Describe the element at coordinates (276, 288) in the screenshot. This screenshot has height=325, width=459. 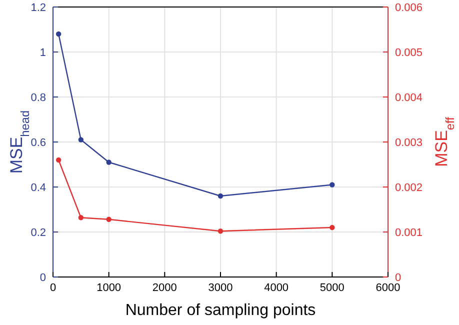
I see `x-tick-label: 4000` at that location.